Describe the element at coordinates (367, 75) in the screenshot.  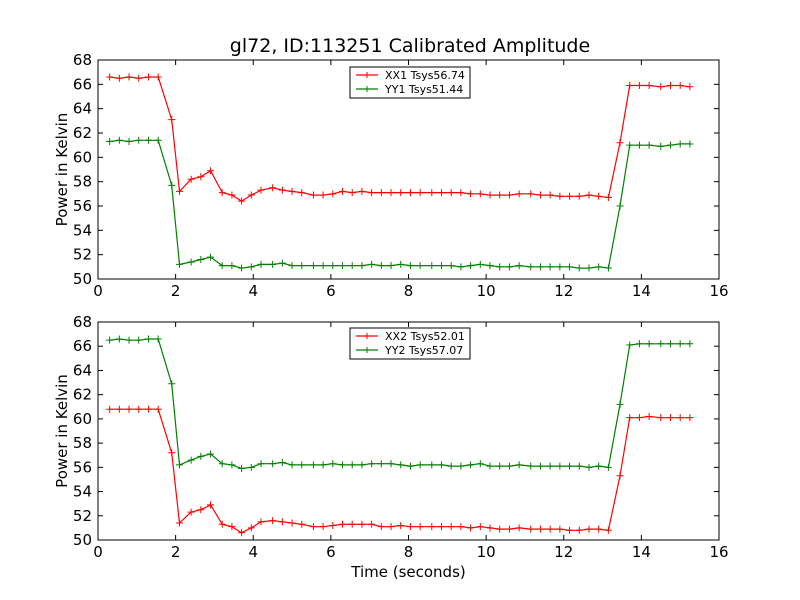
I see `legend-marker` at that location.